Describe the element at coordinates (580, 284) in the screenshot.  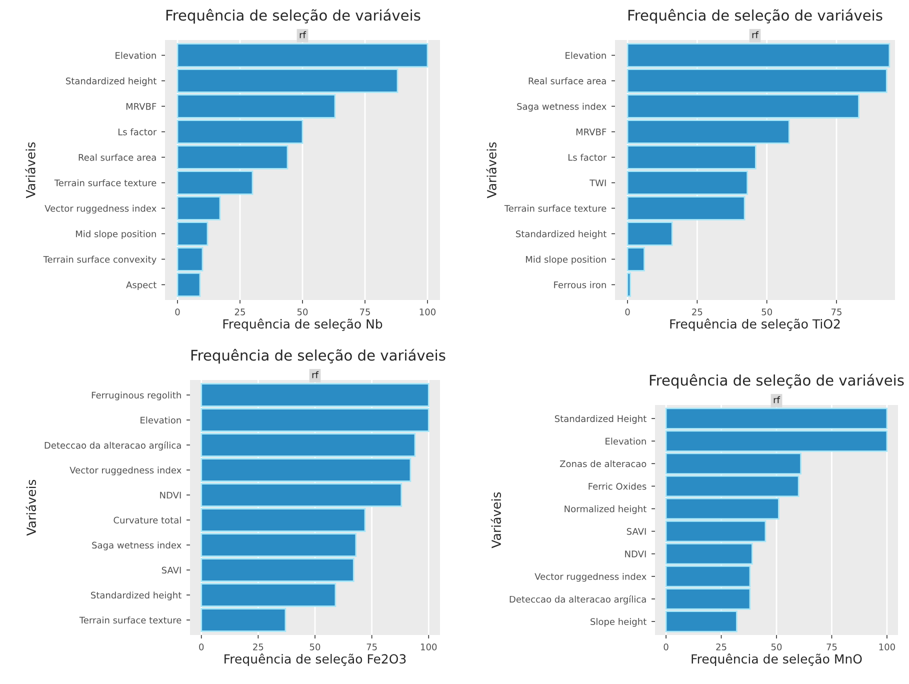
I see `y-tick-label: Ferrous iron` at that location.